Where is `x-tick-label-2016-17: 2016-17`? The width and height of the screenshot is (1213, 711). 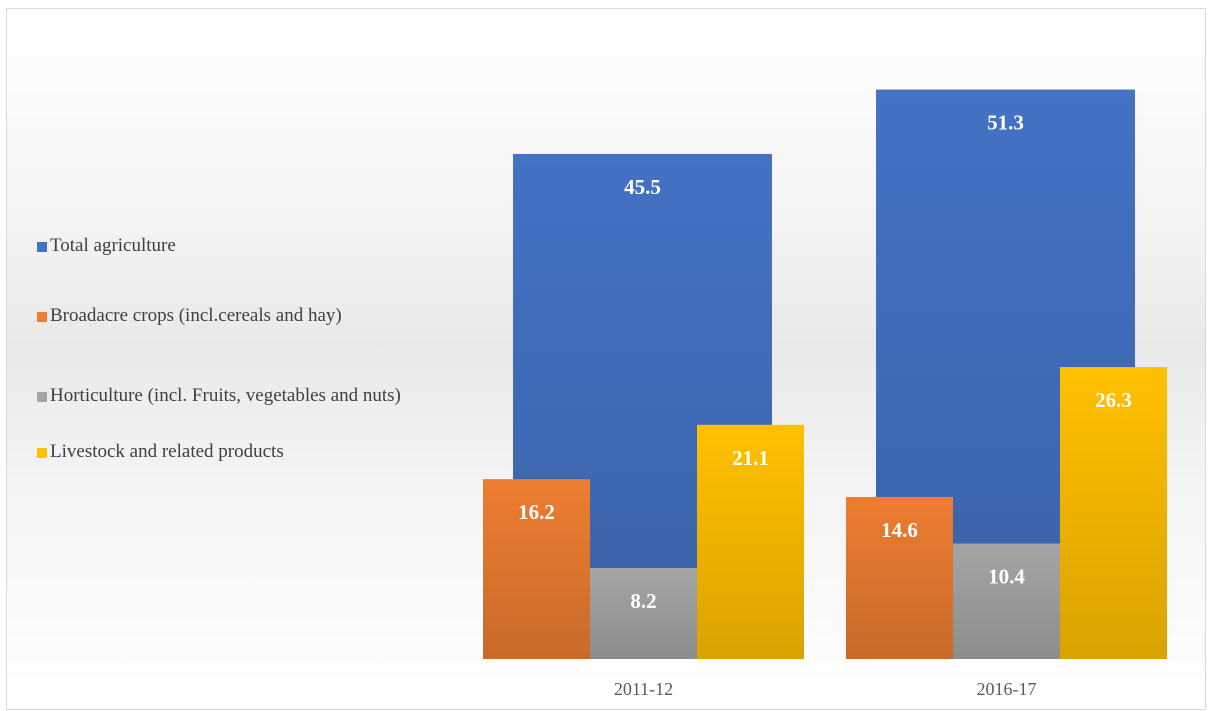 x-tick-label-2016-17: 2016-17 is located at coordinates (1007, 689).